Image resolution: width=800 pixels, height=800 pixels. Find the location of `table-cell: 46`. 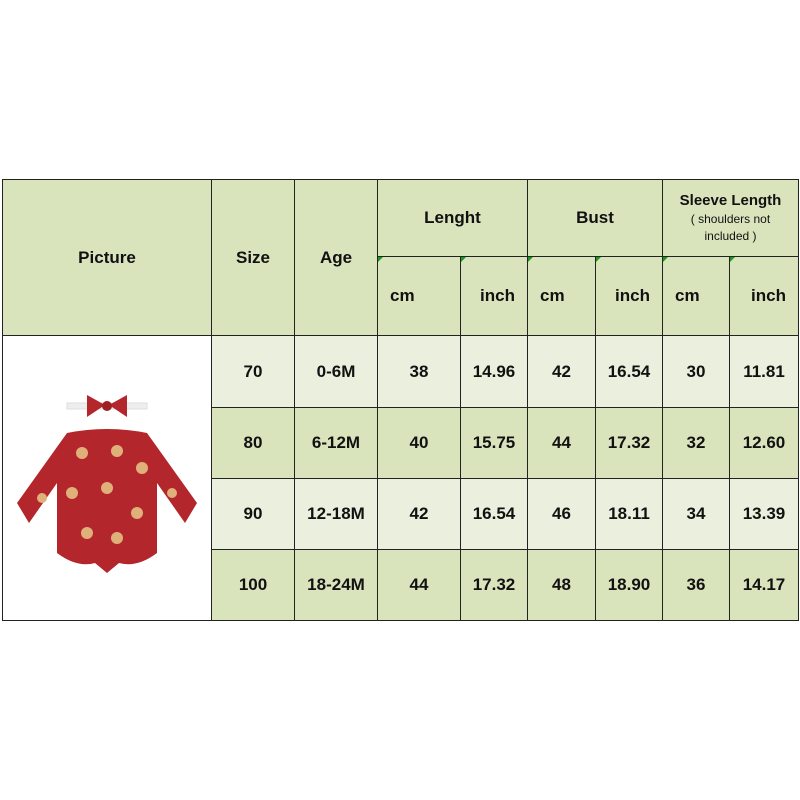

table-cell: 46 is located at coordinates (561, 514).